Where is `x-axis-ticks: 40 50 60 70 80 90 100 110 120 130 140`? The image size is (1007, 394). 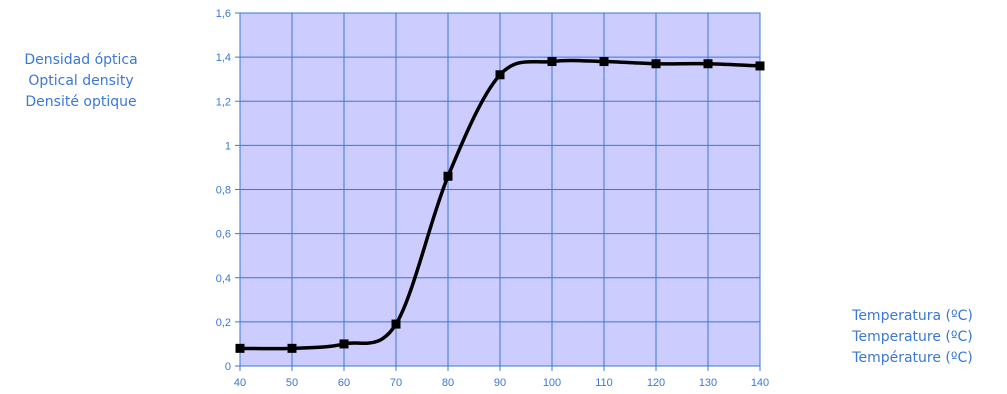
x-axis-ticks: 40 50 60 70 80 90 100 110 120 130 140 is located at coordinates (501, 383).